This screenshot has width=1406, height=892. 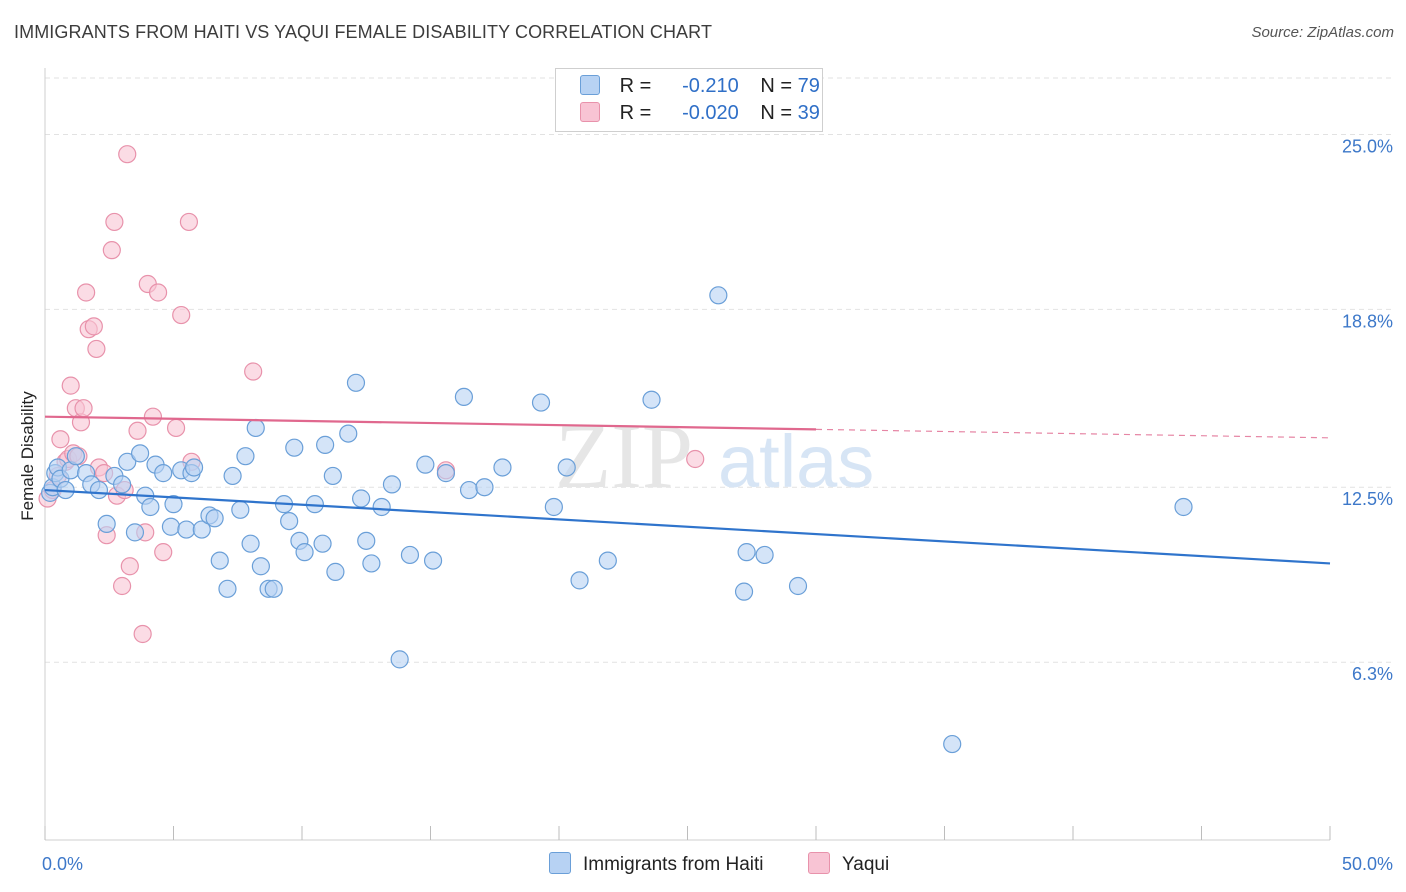 I want to click on bottom-legend-yaqui: Yaqui, so click(x=848, y=864).